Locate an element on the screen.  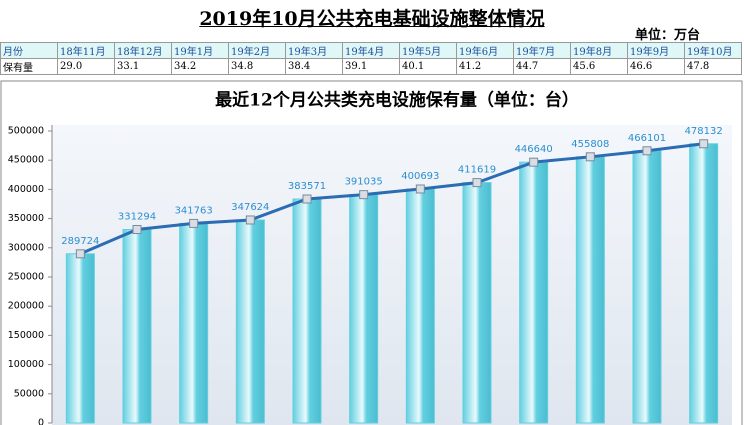
data-label: 411619 is located at coordinates (477, 170).